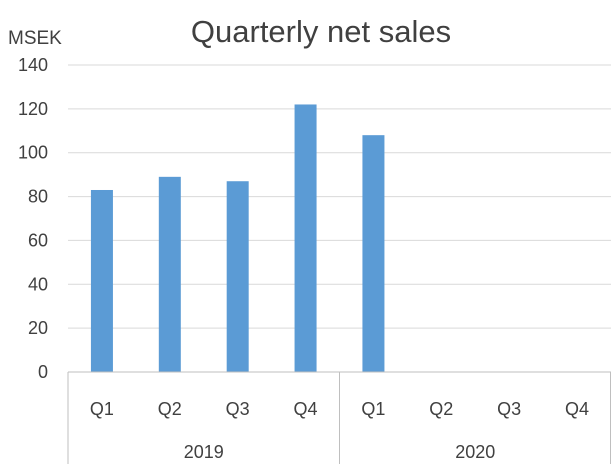 This screenshot has height=464, width=611. I want to click on y-axis-ticks: 0 20 40 60 80 100 120 140, so click(33, 218).